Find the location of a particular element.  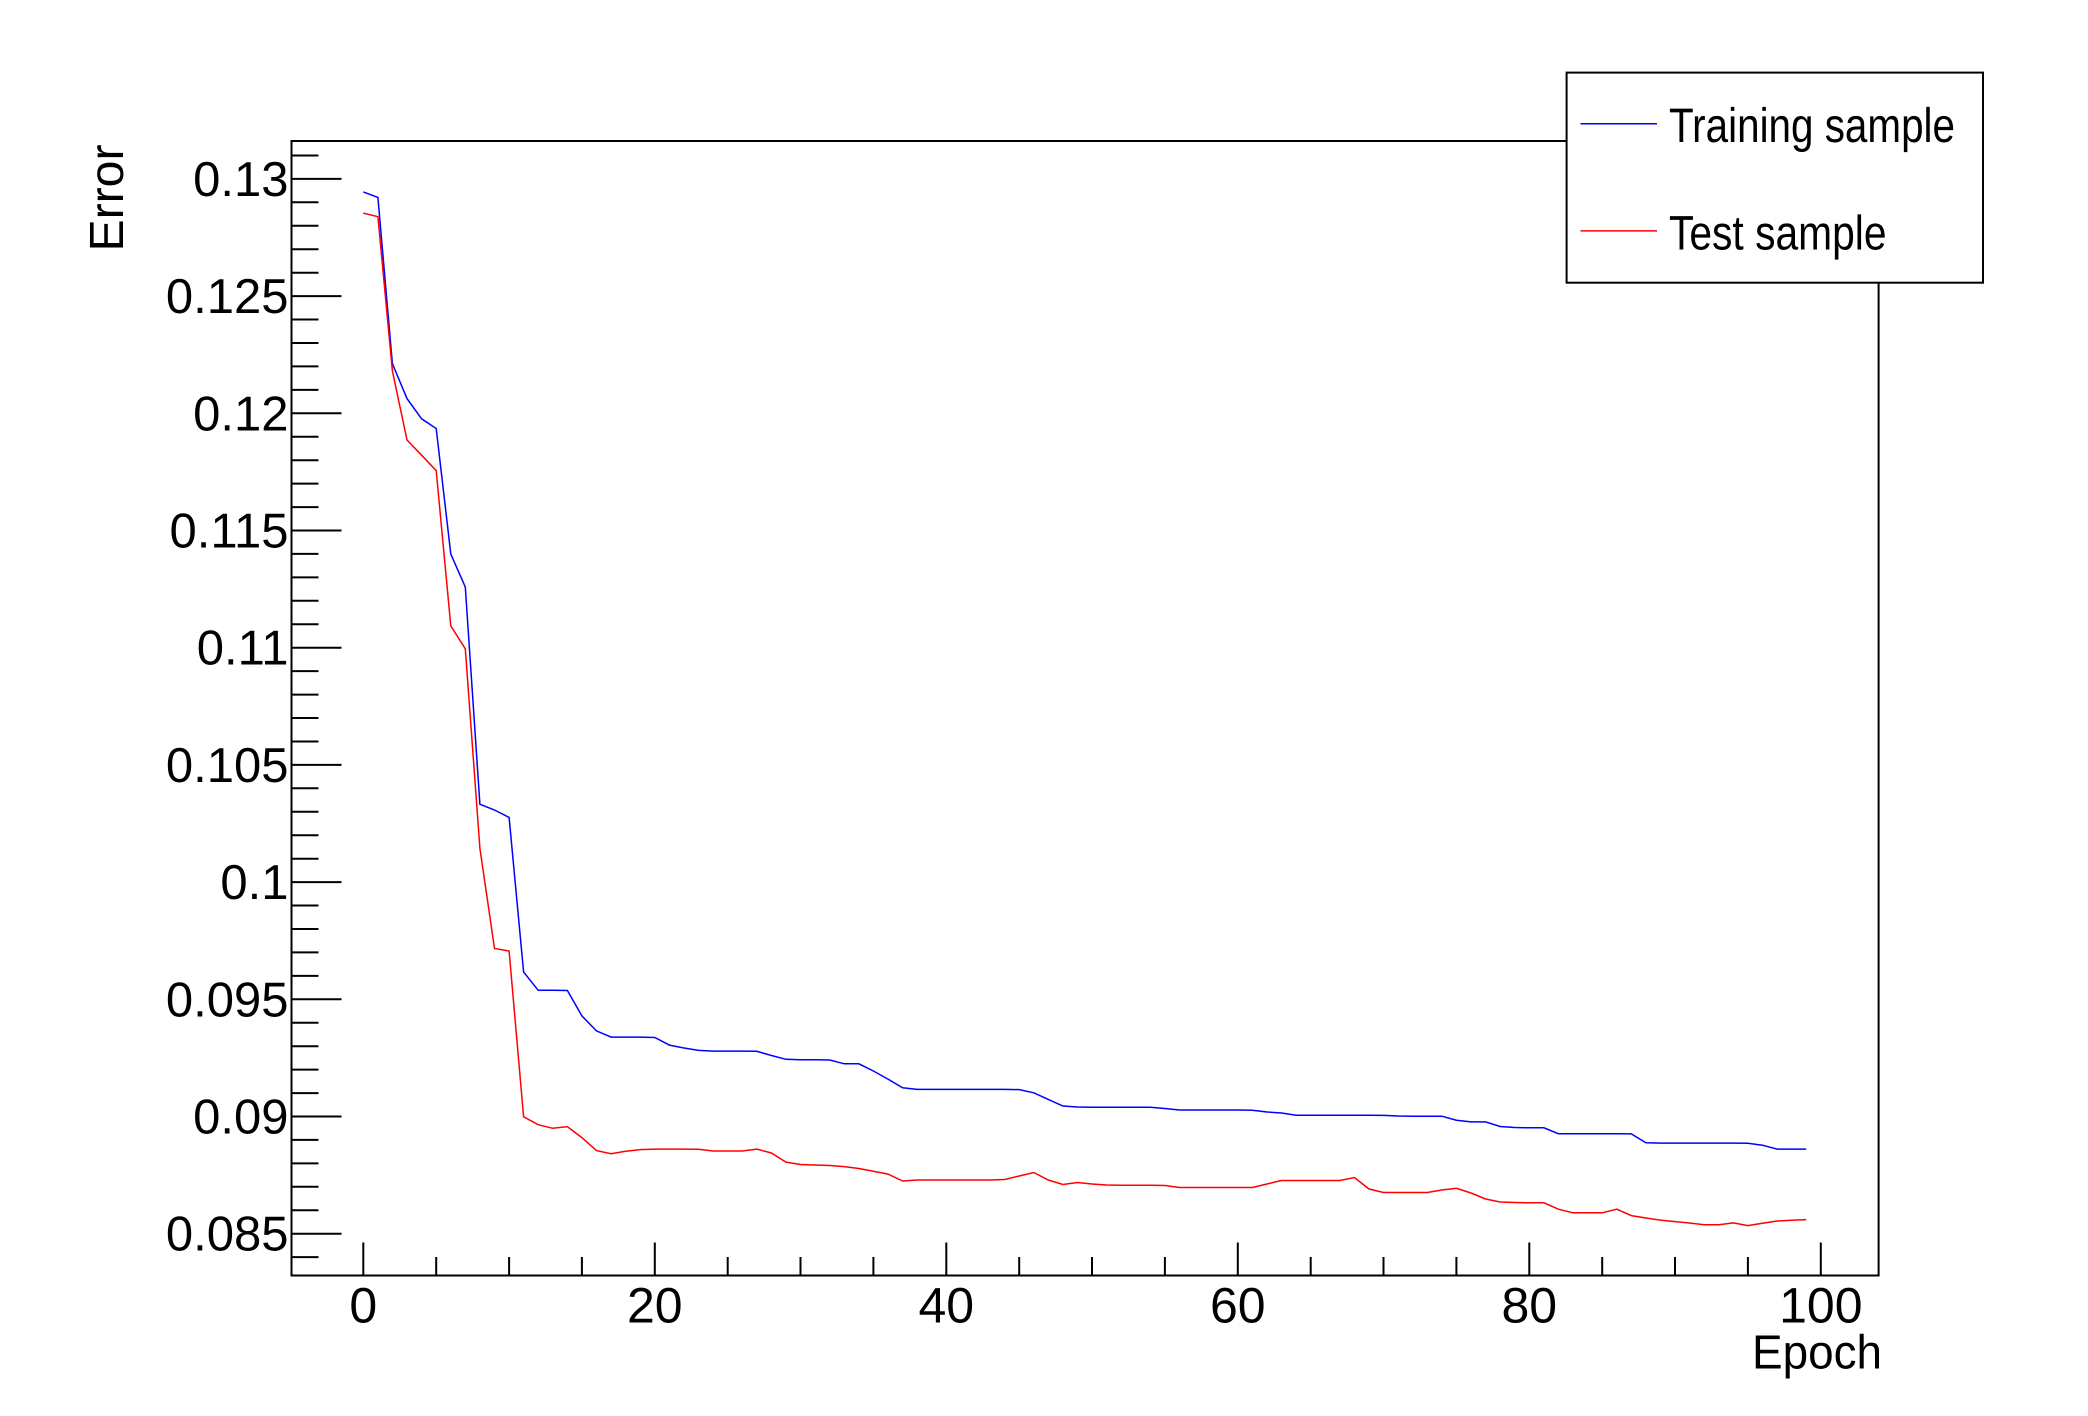

svg-text: Epoch is located at coordinates (1817, 1353).